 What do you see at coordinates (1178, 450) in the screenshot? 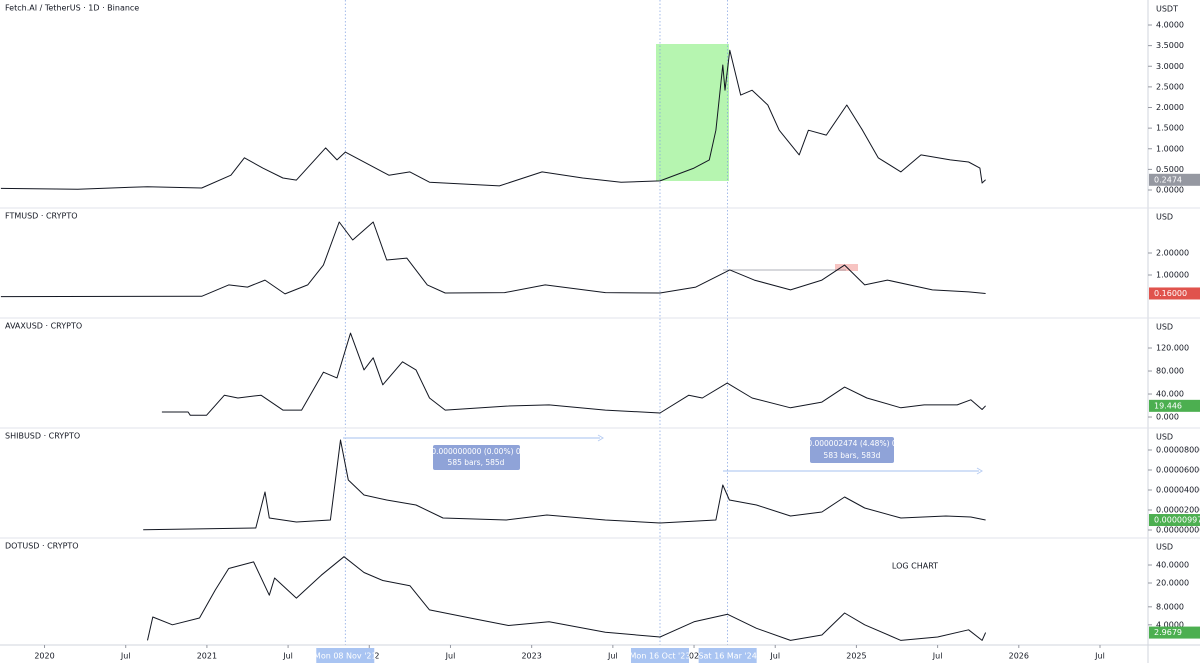
I see `y-tick-label: 0.000080000` at bounding box center [1178, 450].